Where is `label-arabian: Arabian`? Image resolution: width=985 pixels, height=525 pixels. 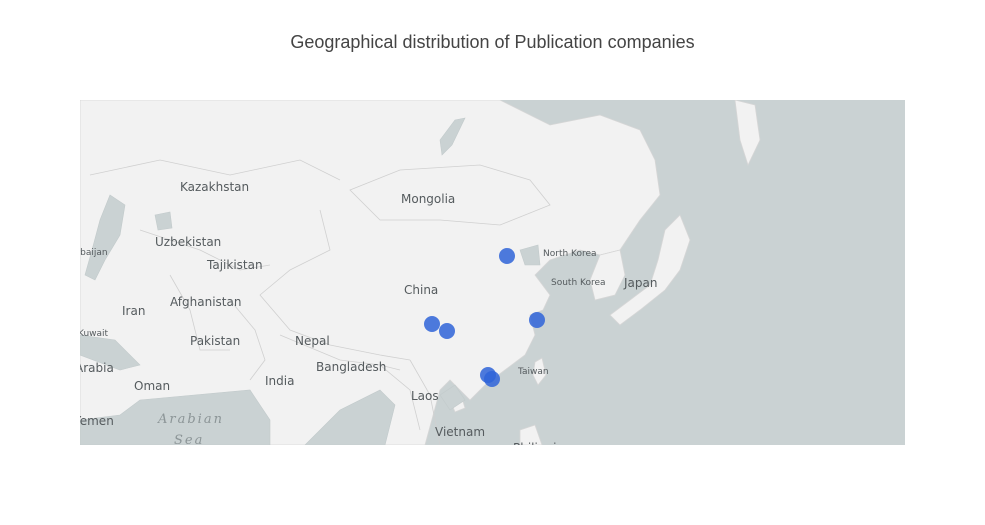
label-arabian: Arabian is located at coordinates (190, 419).